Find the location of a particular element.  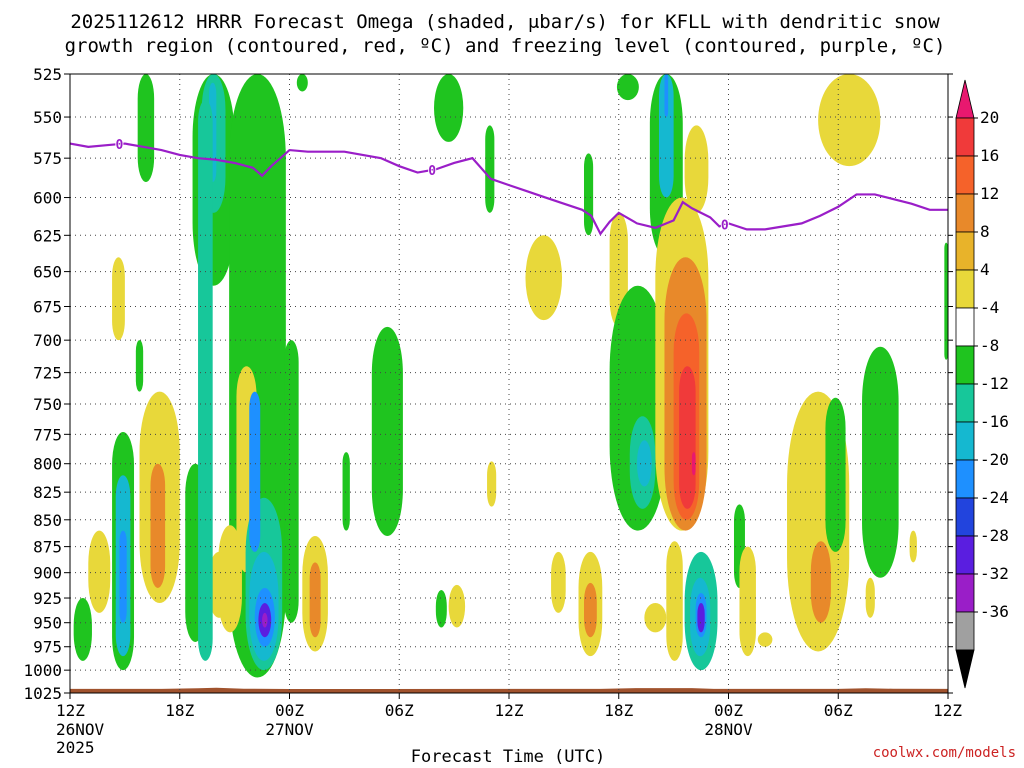

x-tick-date: 26NOV is located at coordinates (80, 729).